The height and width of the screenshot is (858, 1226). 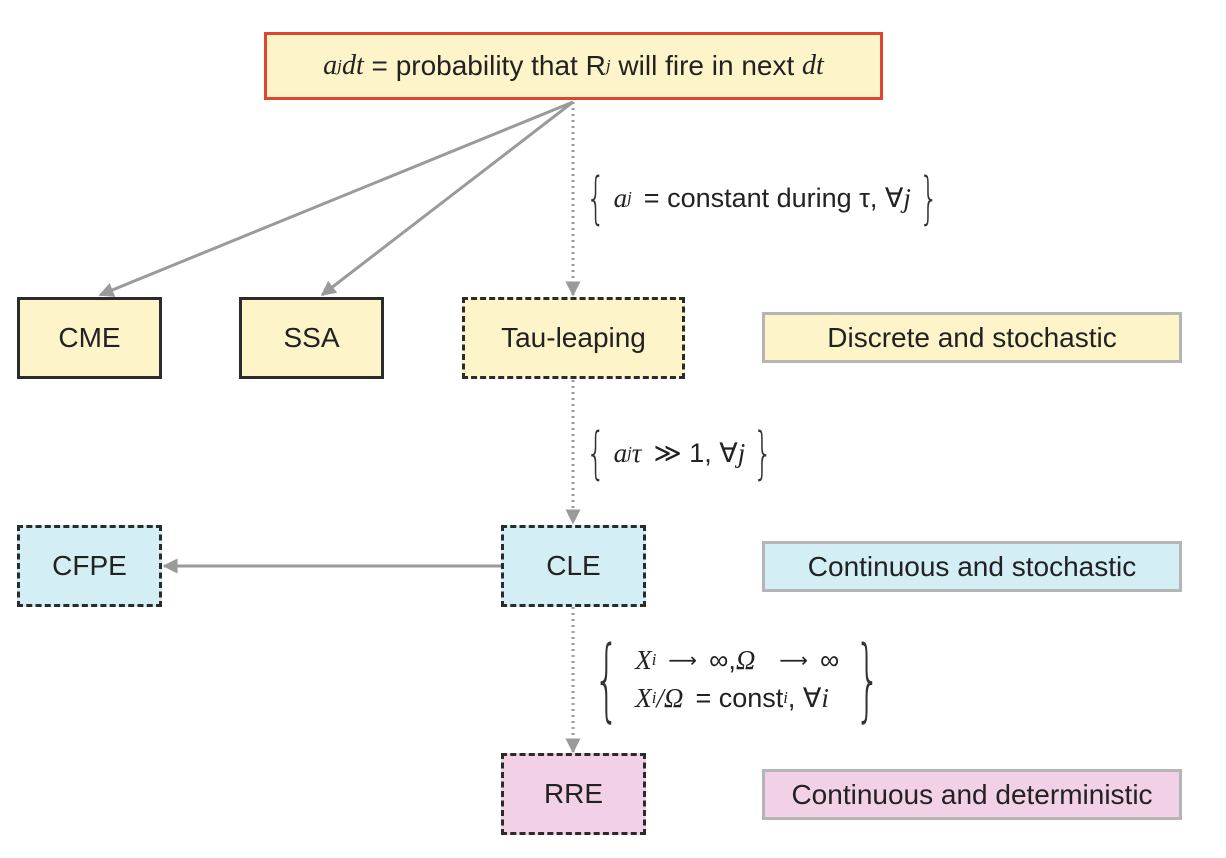 I want to click on legend-continuous-stochastic: Continuous and stochastic, so click(x=972, y=566).